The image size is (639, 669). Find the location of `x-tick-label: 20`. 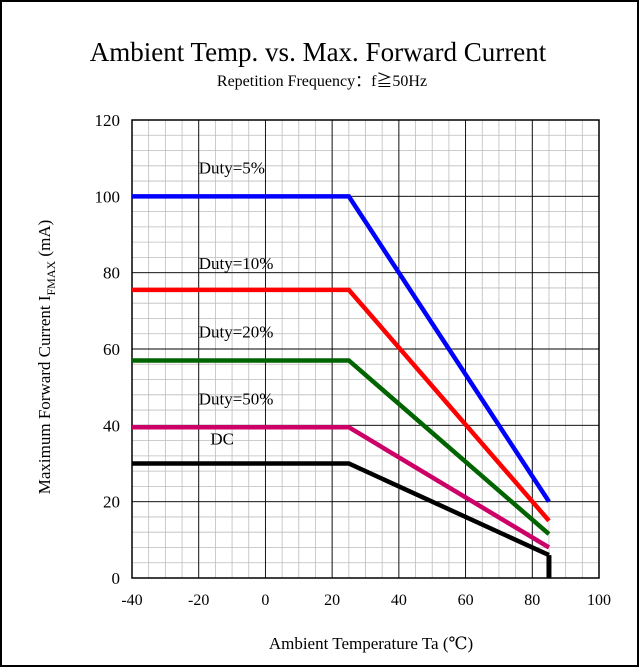

x-tick-label: 20 is located at coordinates (332, 600).